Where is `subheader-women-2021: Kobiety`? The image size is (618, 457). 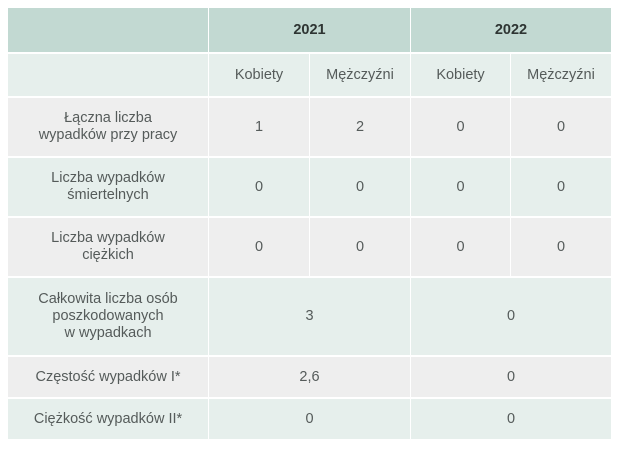
subheader-women-2021: Kobiety is located at coordinates (259, 76).